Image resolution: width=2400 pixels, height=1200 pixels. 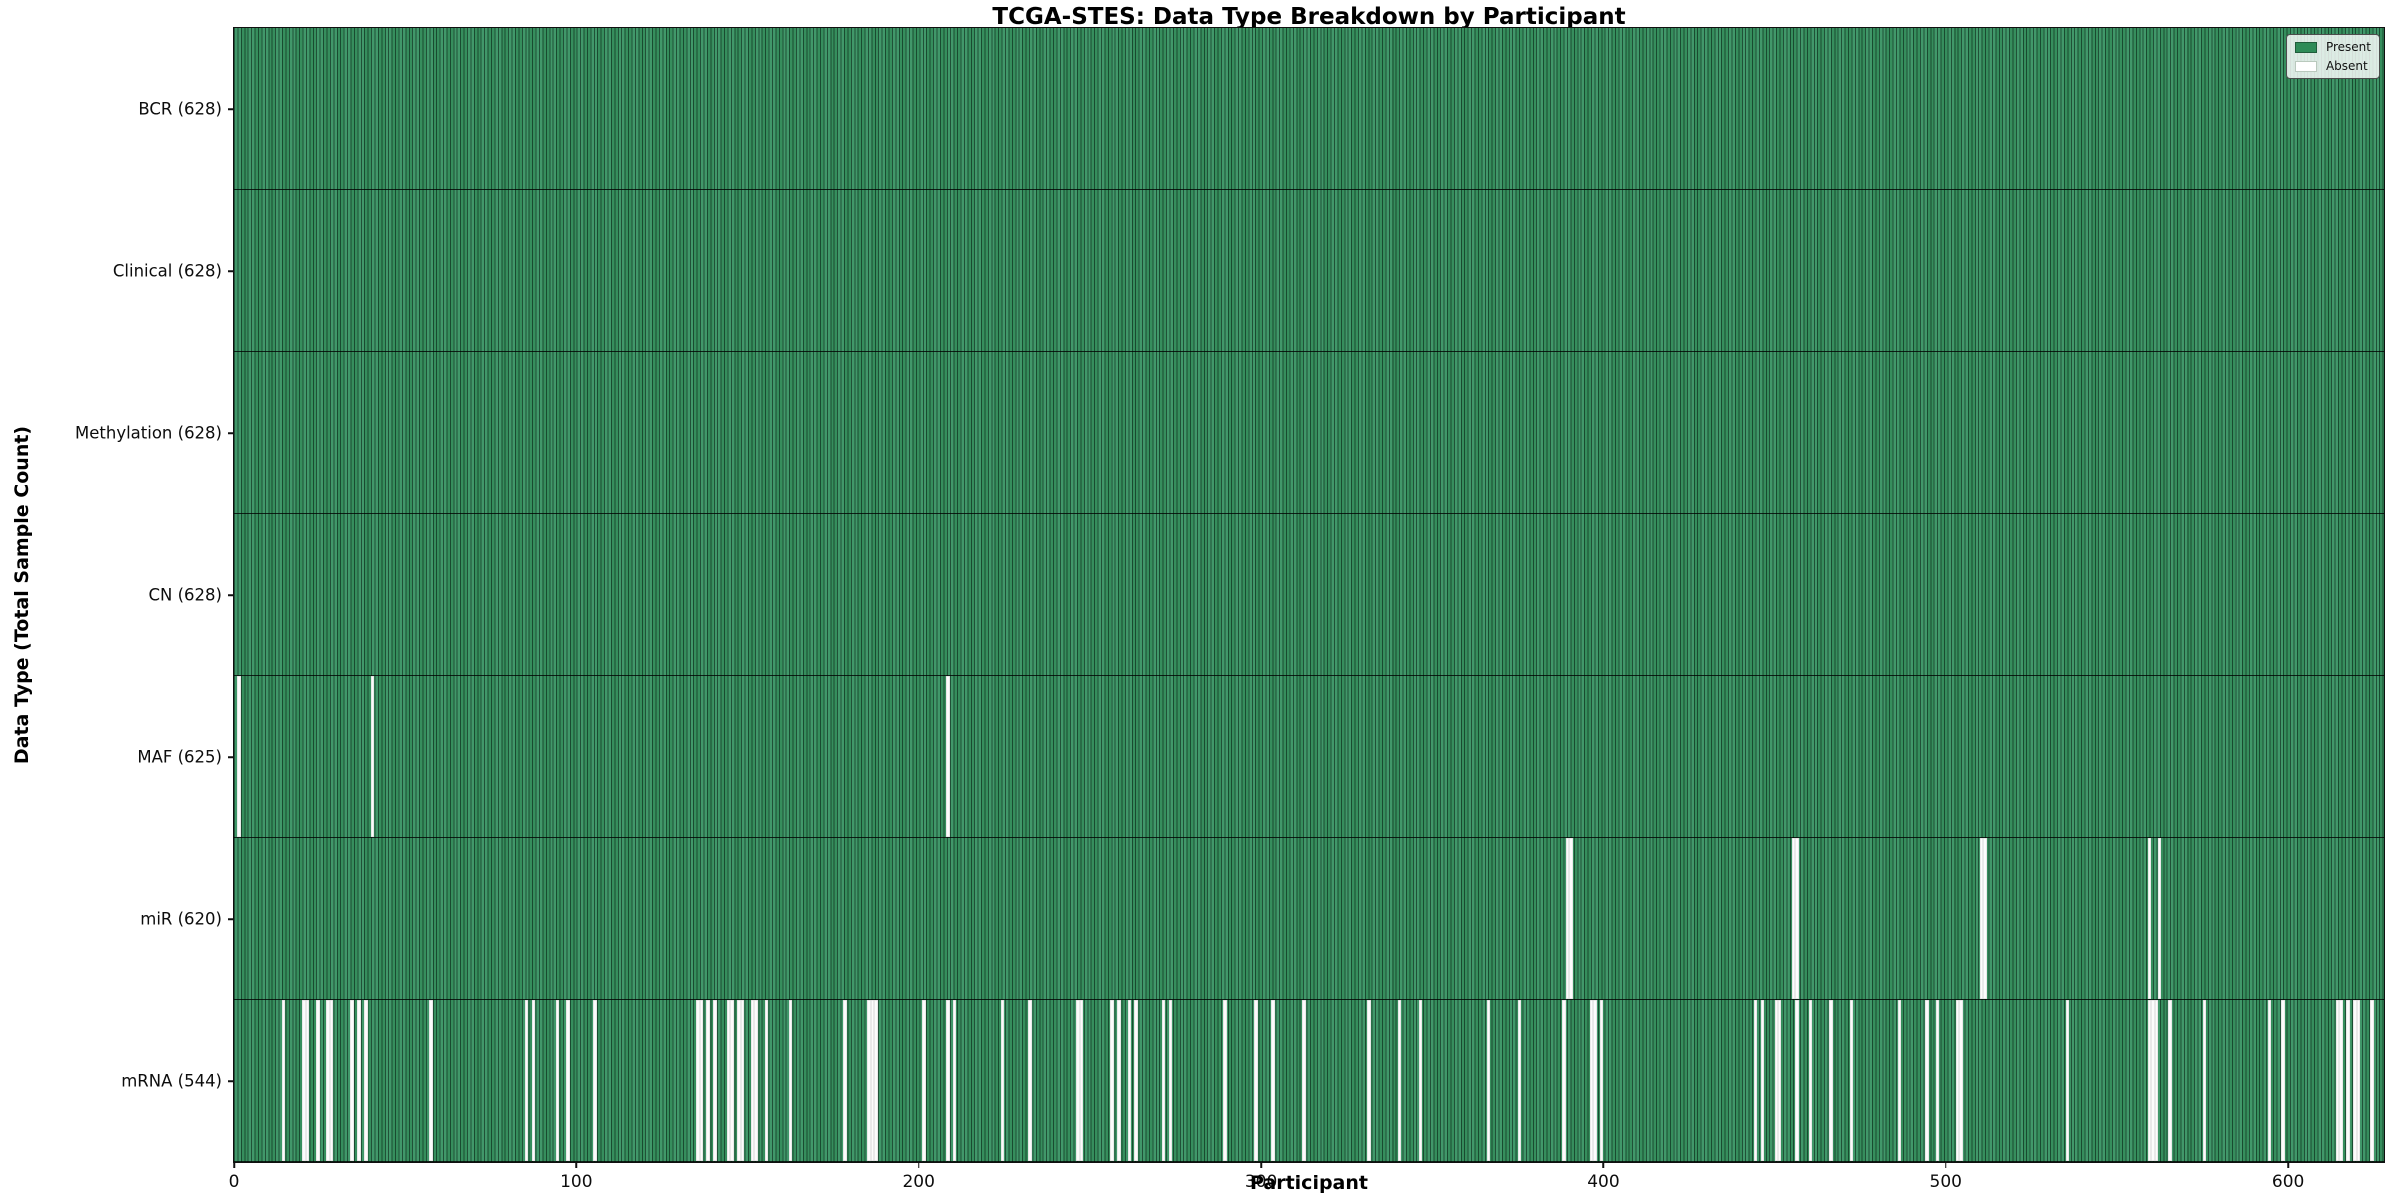 What do you see at coordinates (1603, 1182) in the screenshot?
I see `x-tick-label-400: 400` at bounding box center [1603, 1182].